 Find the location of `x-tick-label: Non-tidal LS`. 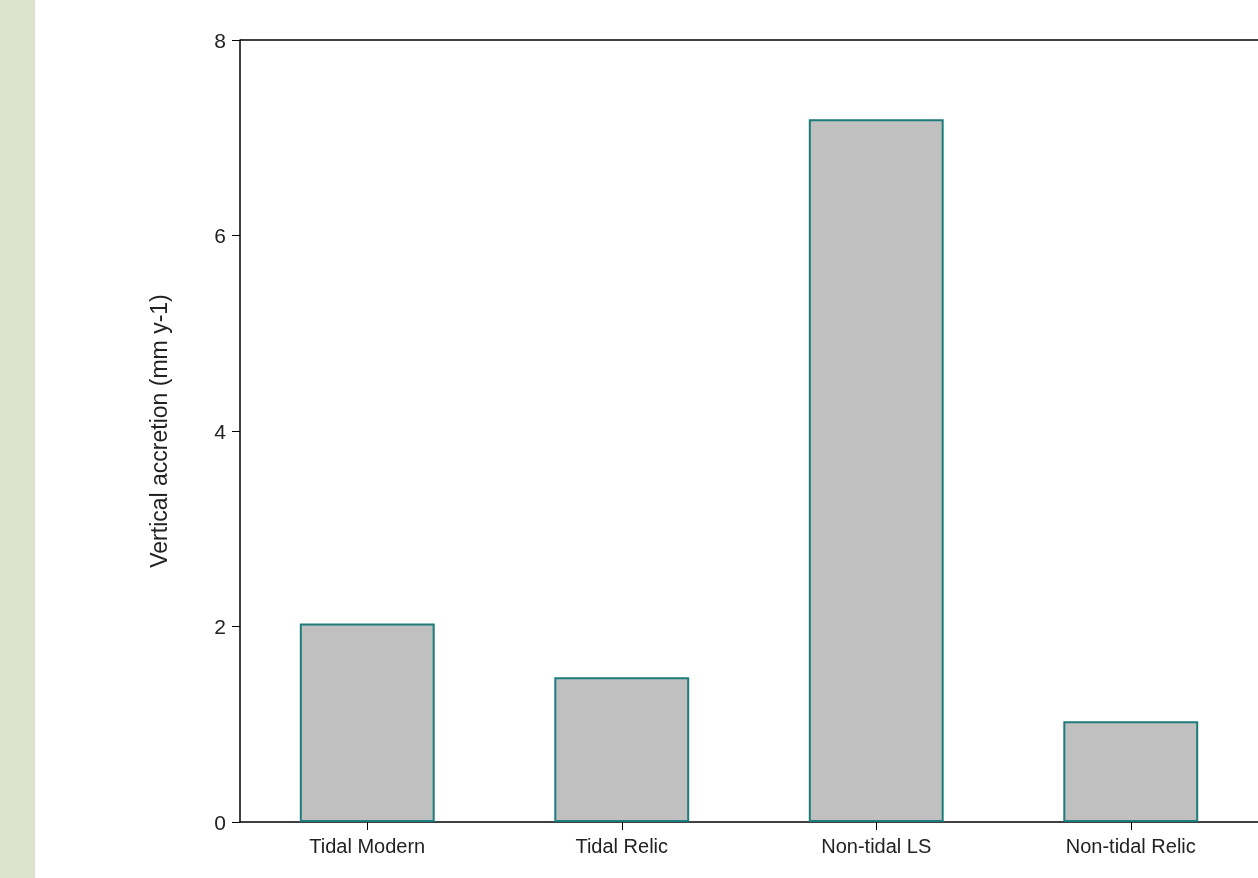

x-tick-label: Non-tidal LS is located at coordinates (876, 846).